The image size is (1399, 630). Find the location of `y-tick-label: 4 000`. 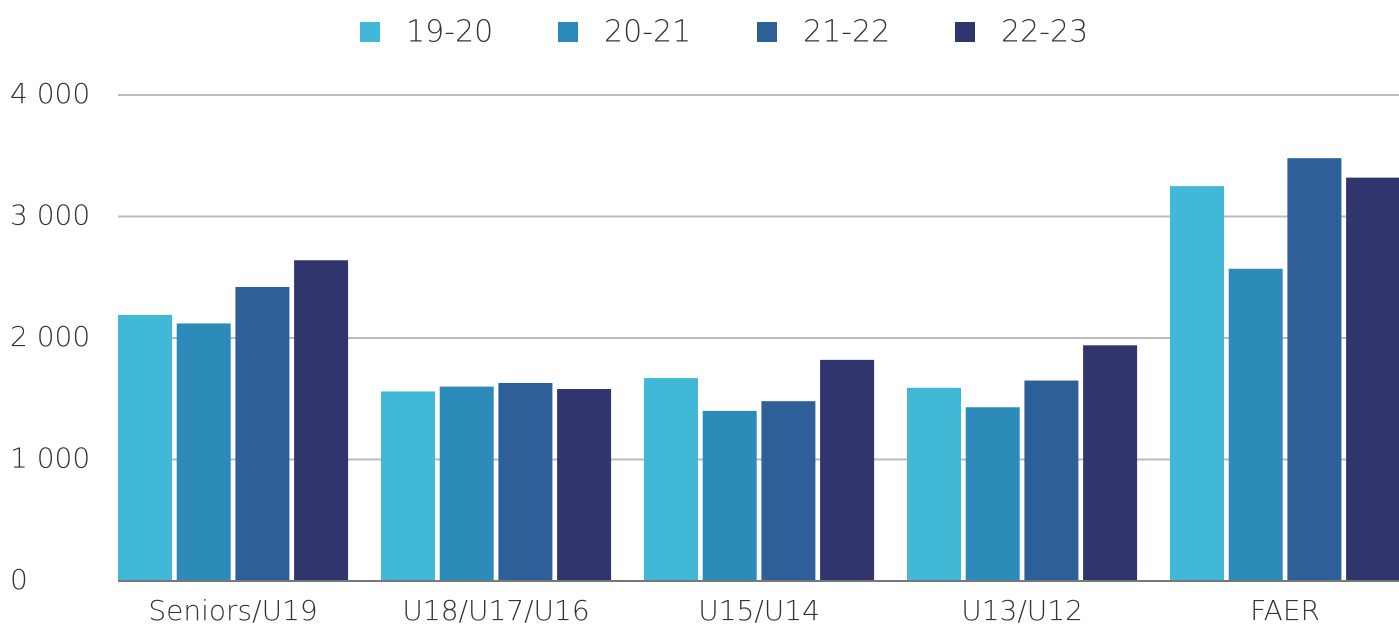

y-tick-label: 4 000 is located at coordinates (50, 93).